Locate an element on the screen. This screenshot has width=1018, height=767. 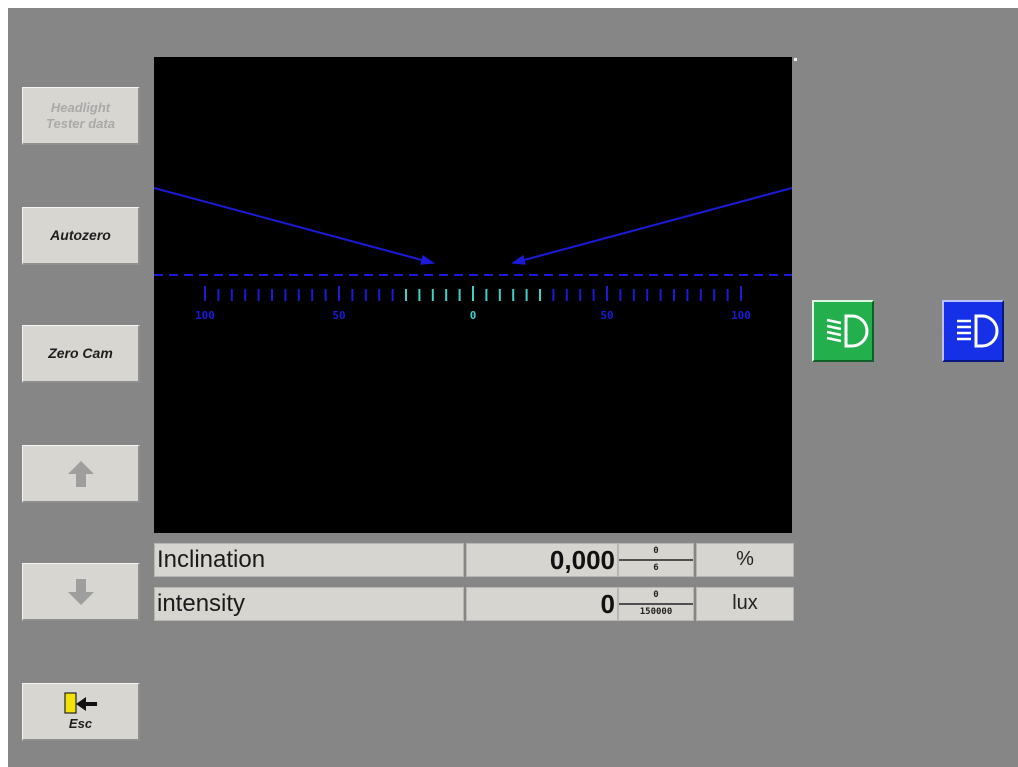
autozero-button: Autozero is located at coordinates (81, 236).